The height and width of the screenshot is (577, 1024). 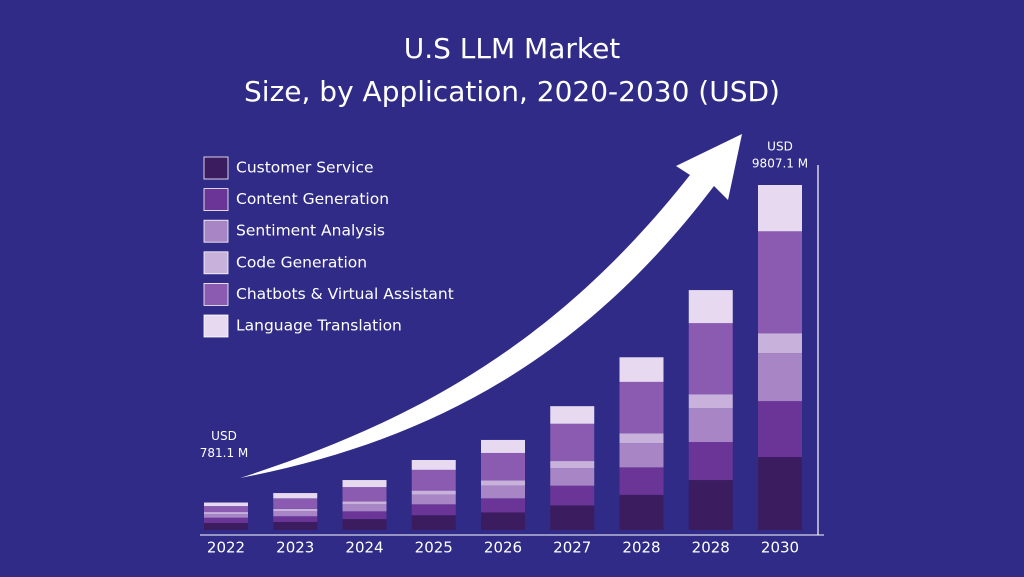 I want to click on x-tick-label: 2025, so click(x=434, y=548).